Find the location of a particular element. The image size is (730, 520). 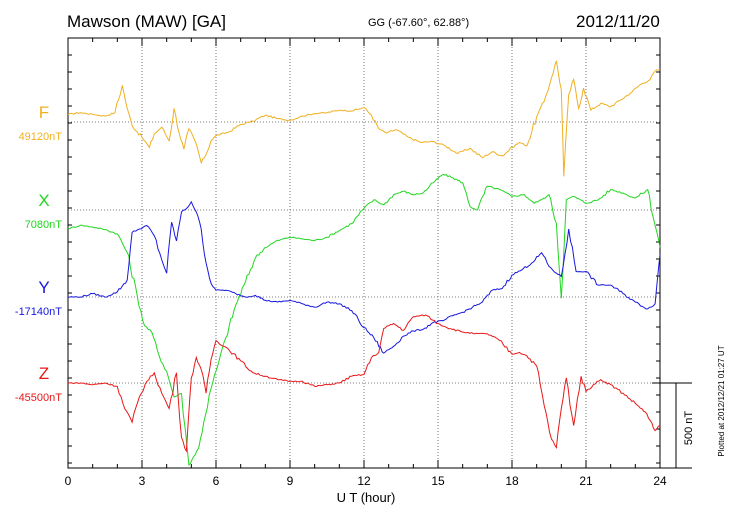

x-tick-label: 18 is located at coordinates (512, 481).